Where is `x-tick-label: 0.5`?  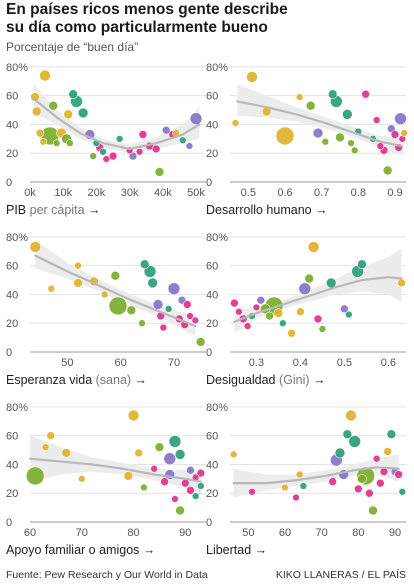 x-tick-label: 0.5 is located at coordinates (248, 193).